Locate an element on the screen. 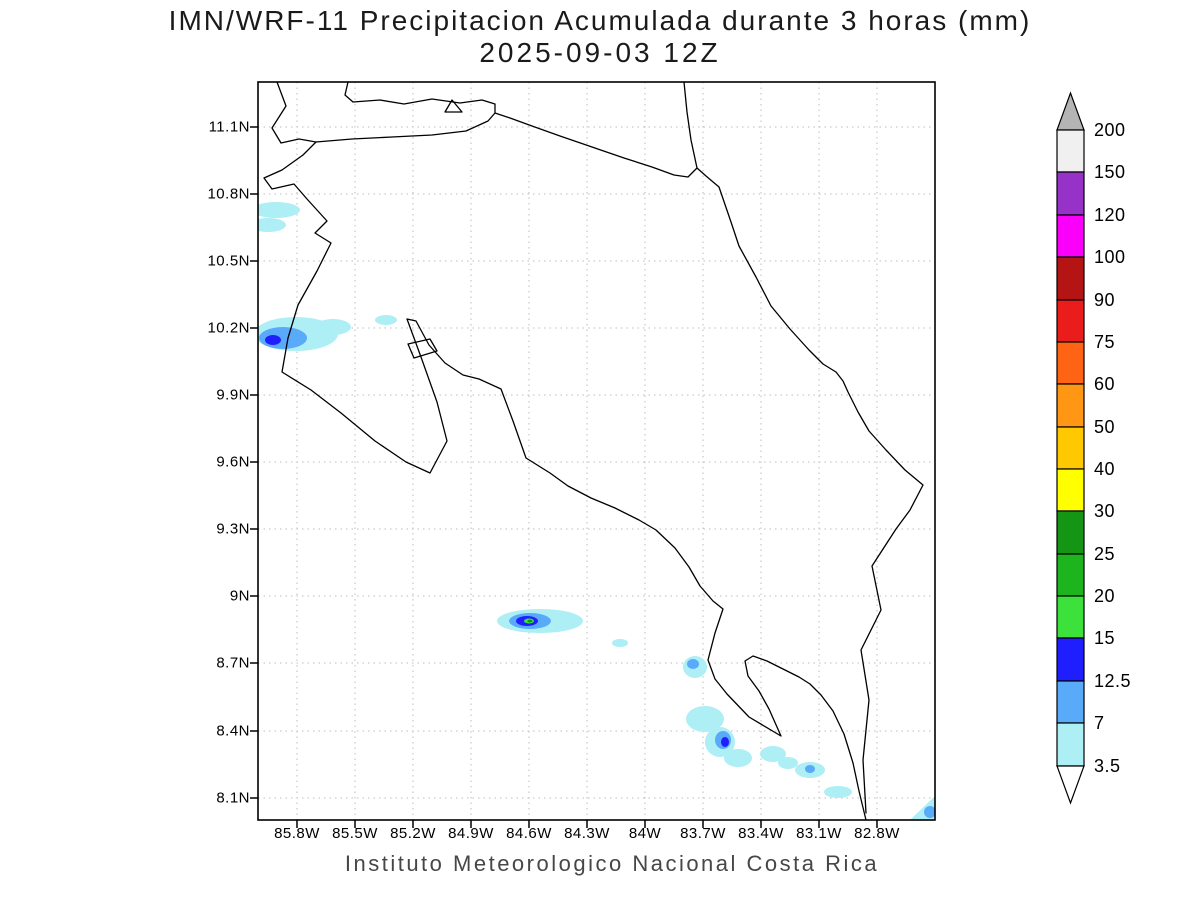  solentiname-island is located at coordinates (453, 106).